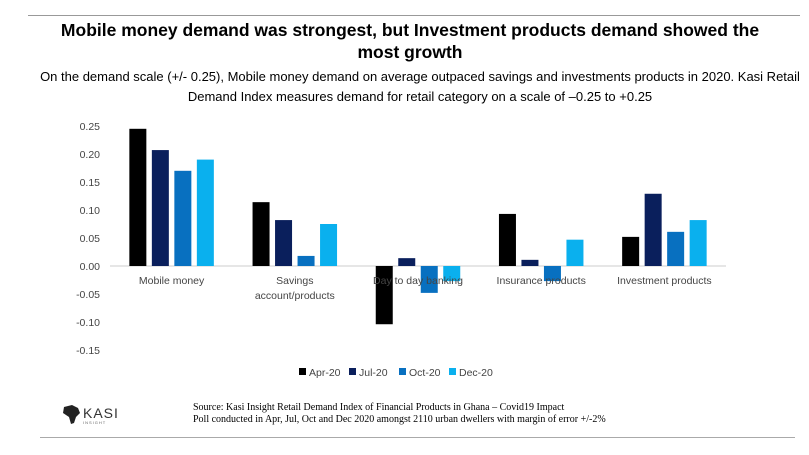 This screenshot has width=809, height=455. What do you see at coordinates (373, 373) in the screenshot?
I see `legend-label: Jul-20` at bounding box center [373, 373].